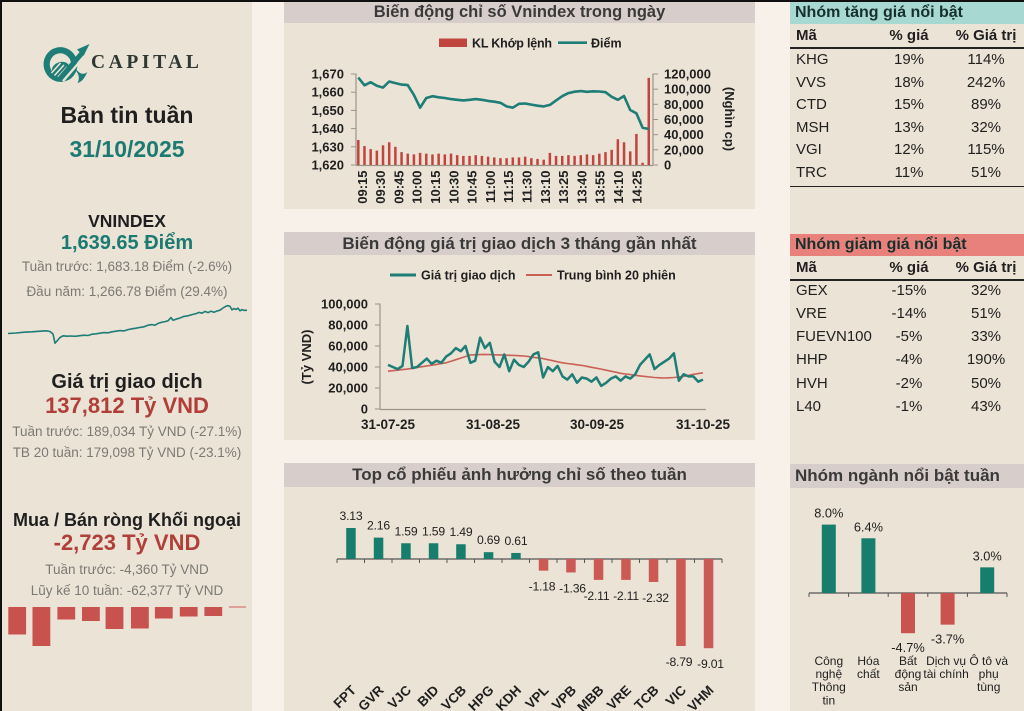 This screenshot has height=711, width=1024. What do you see at coordinates (679, 662) in the screenshot?
I see `svg-text: -8.79` at bounding box center [679, 662].